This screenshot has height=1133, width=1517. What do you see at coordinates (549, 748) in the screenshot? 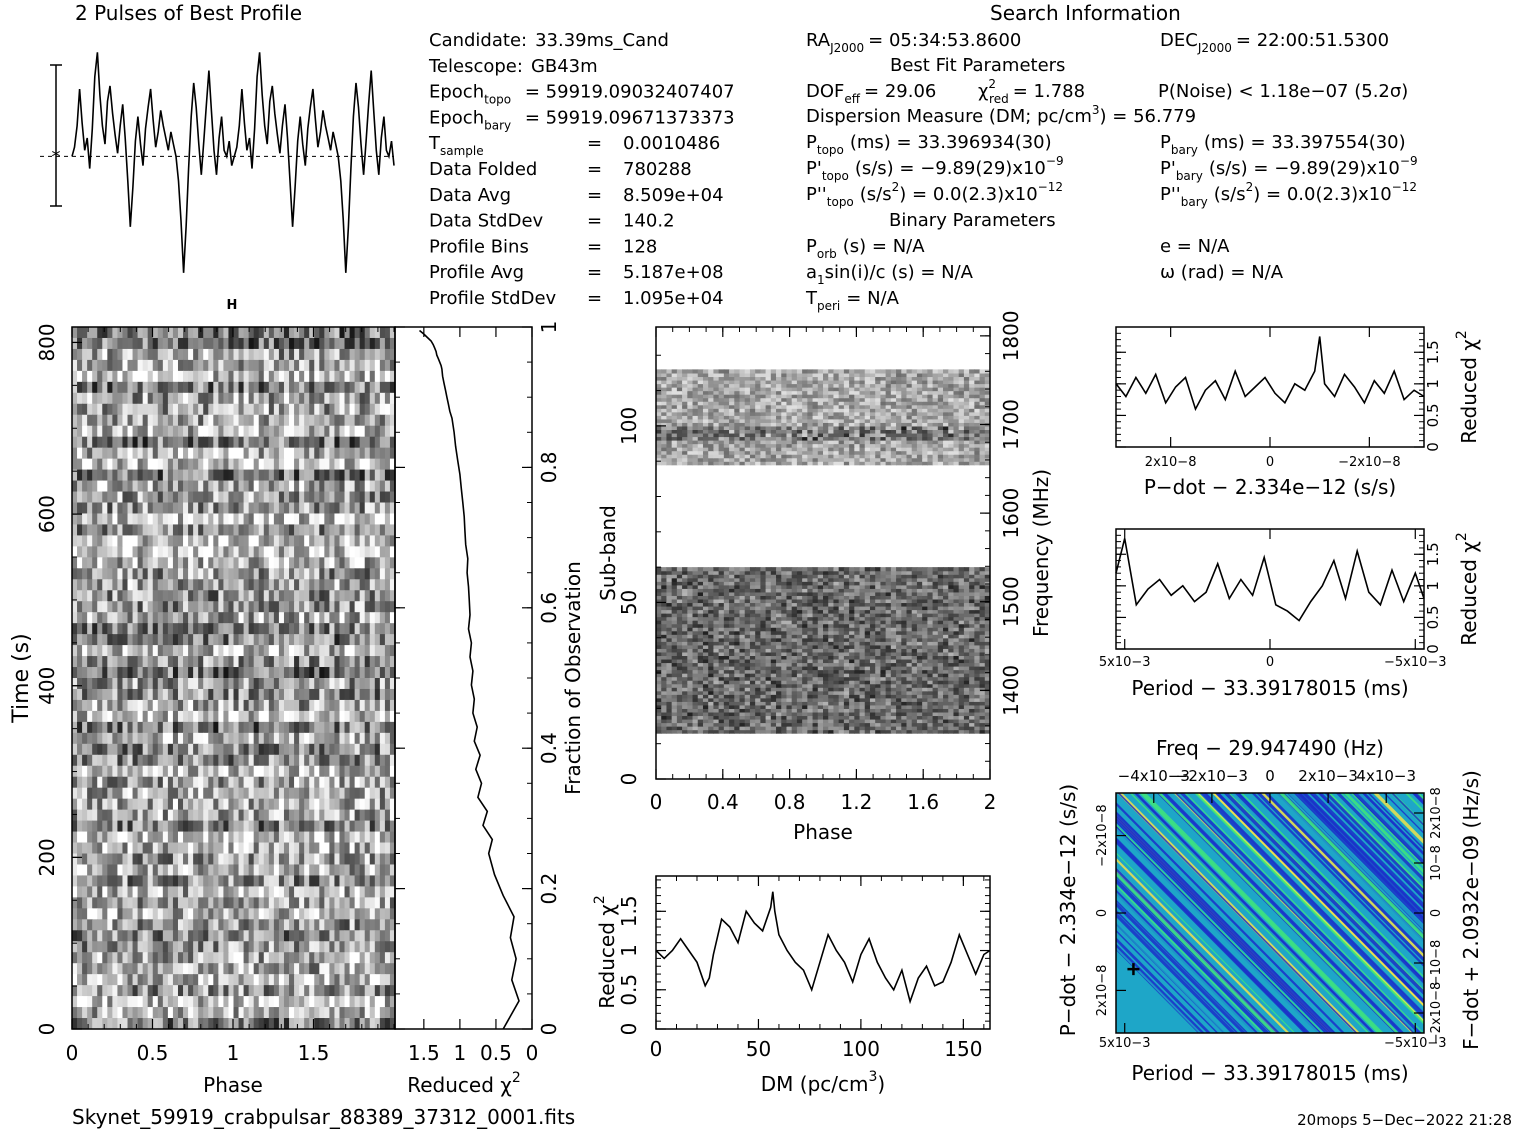
I see `time-chi2-ytick-label: 0.4` at bounding box center [549, 748].